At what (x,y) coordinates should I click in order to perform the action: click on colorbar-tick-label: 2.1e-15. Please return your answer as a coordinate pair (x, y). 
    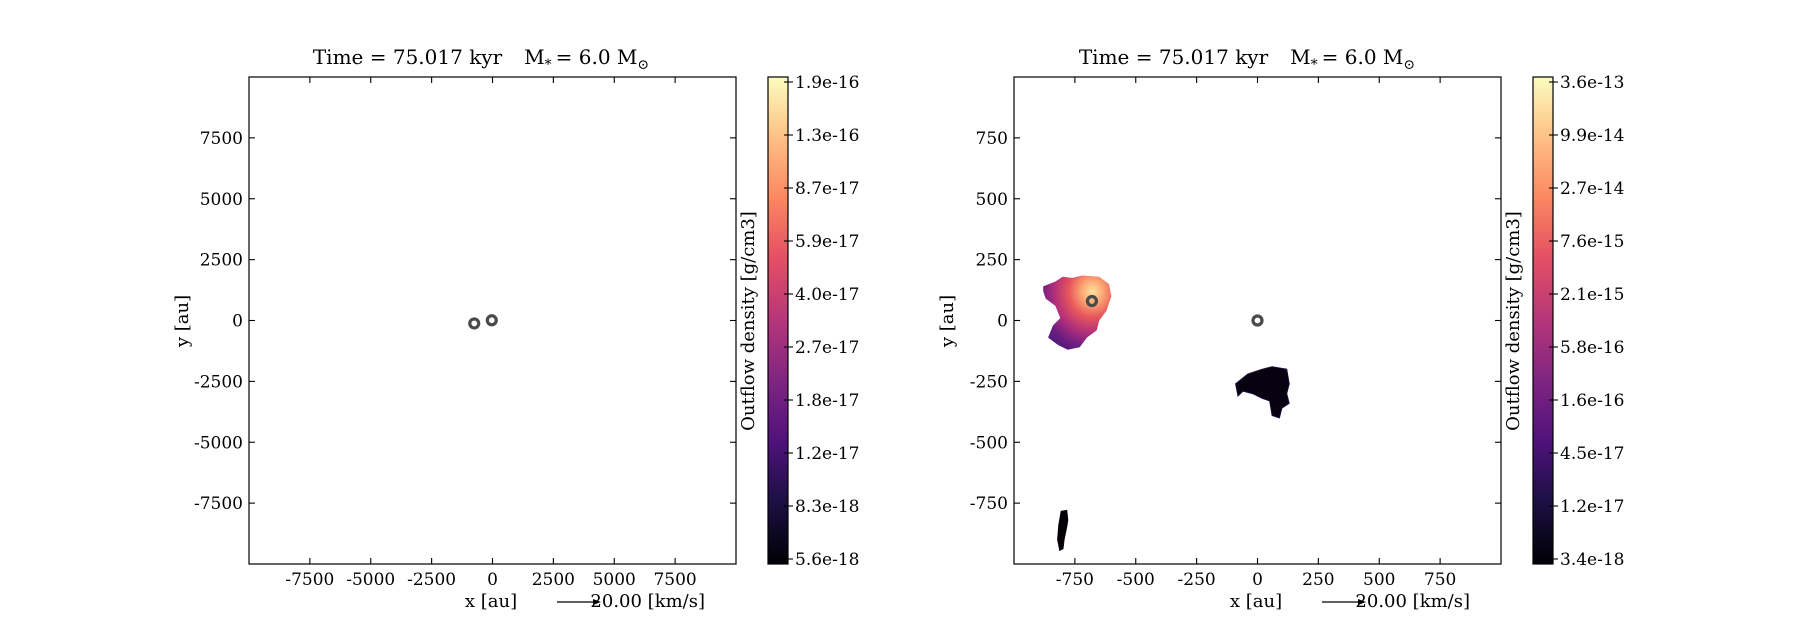
    Looking at the image, I should click on (1592, 295).